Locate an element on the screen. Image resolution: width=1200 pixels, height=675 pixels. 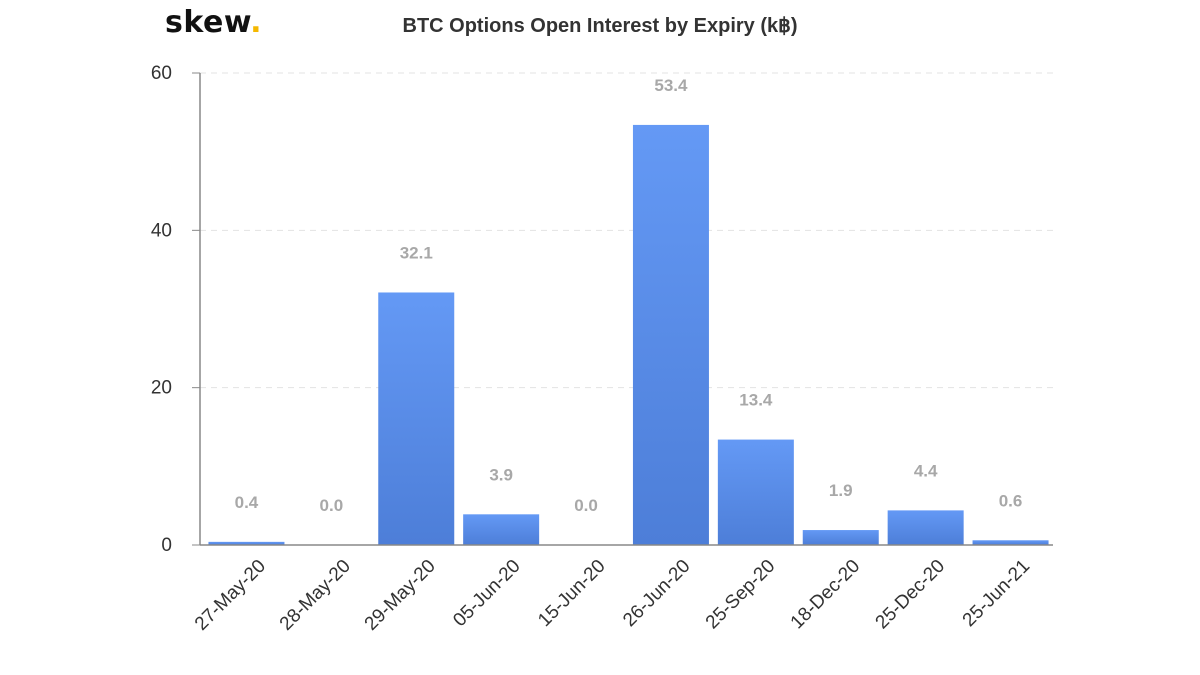
data-label: 53.4 is located at coordinates (671, 85).